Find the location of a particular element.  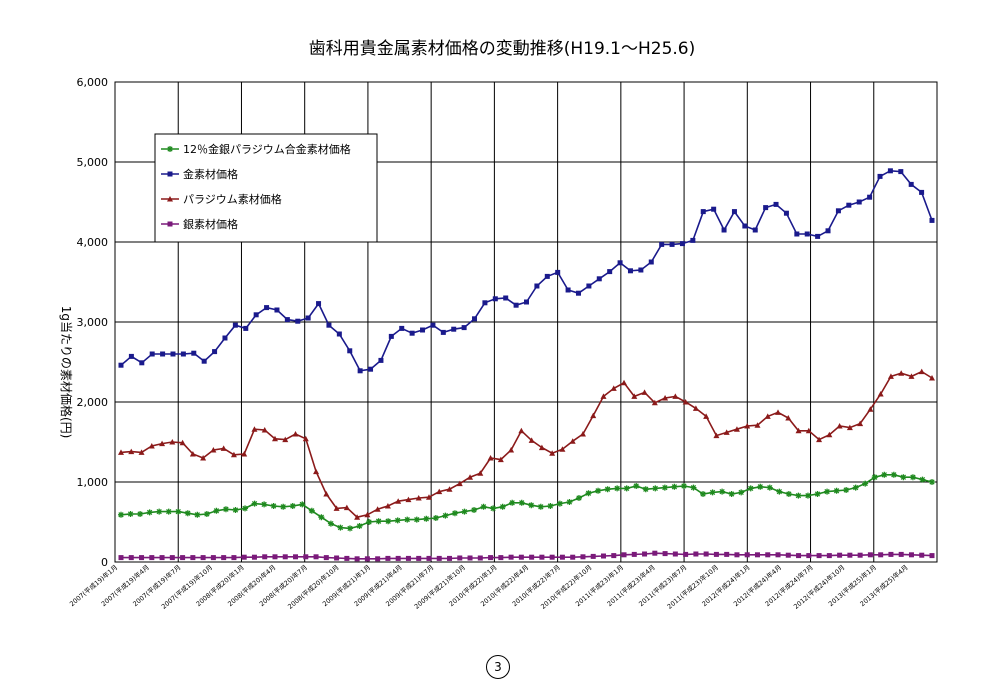

x-tick-label: 2012(平成24)年10月 is located at coordinates (819, 587).